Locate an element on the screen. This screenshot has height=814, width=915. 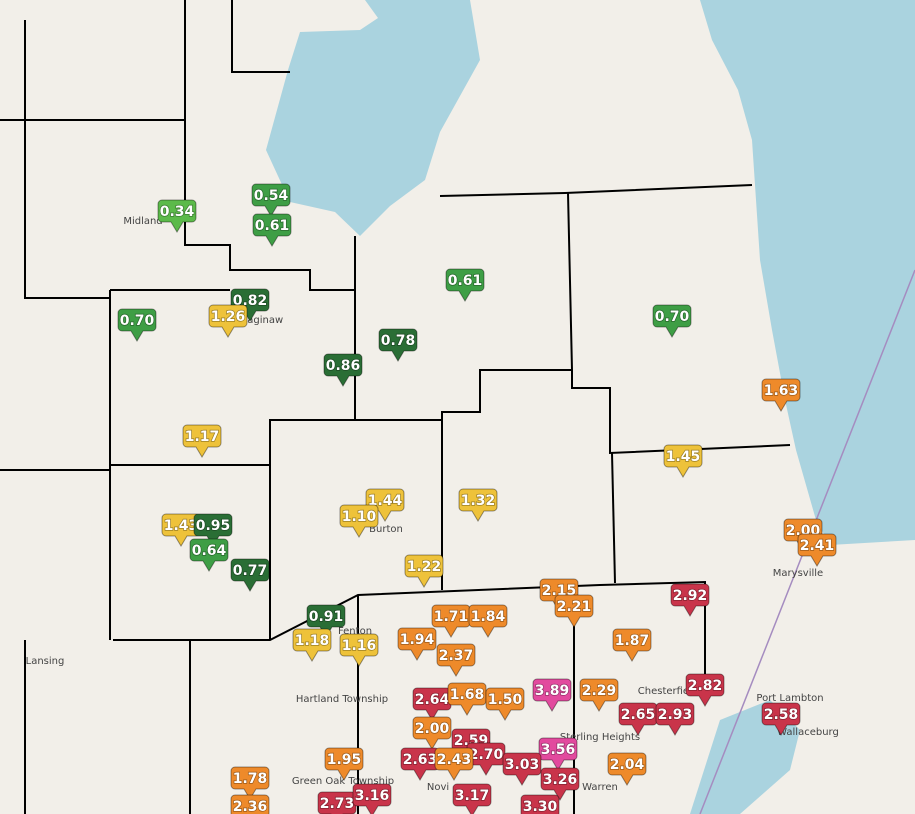
marker: 0.34 is located at coordinates (177, 216).